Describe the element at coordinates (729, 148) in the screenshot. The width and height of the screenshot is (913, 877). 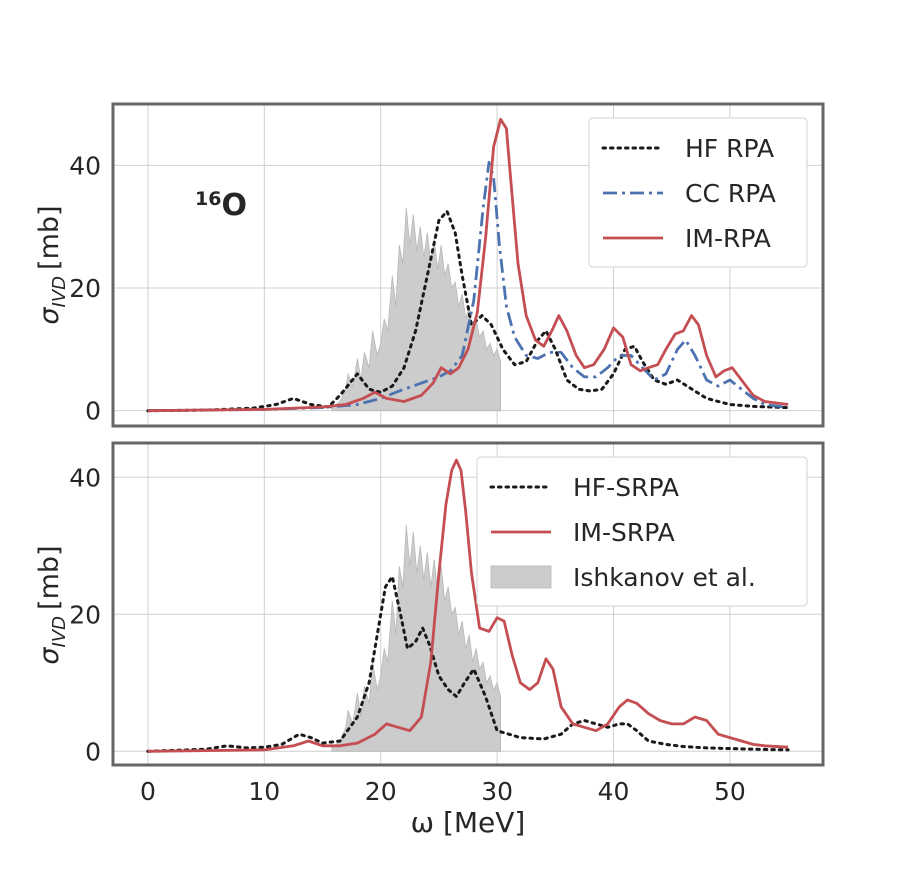
I see `legend-label: HF RPA` at that location.